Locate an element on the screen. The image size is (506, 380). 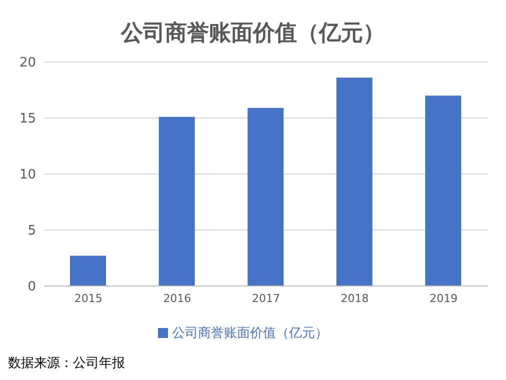
legend-label: 公司商誉账面价值（亿元） is located at coordinates (250, 333).